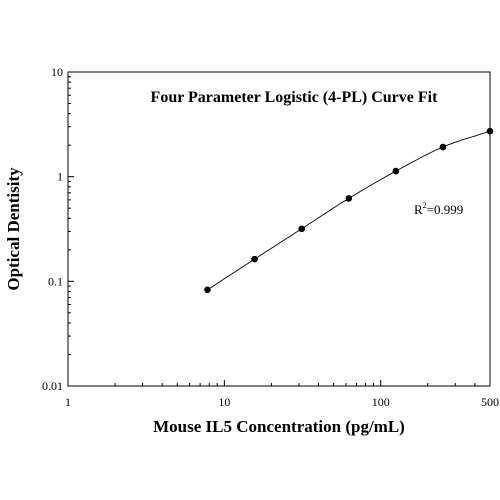 This screenshot has width=500, height=500. I want to click on y-tick-label: 10, so click(57, 72).